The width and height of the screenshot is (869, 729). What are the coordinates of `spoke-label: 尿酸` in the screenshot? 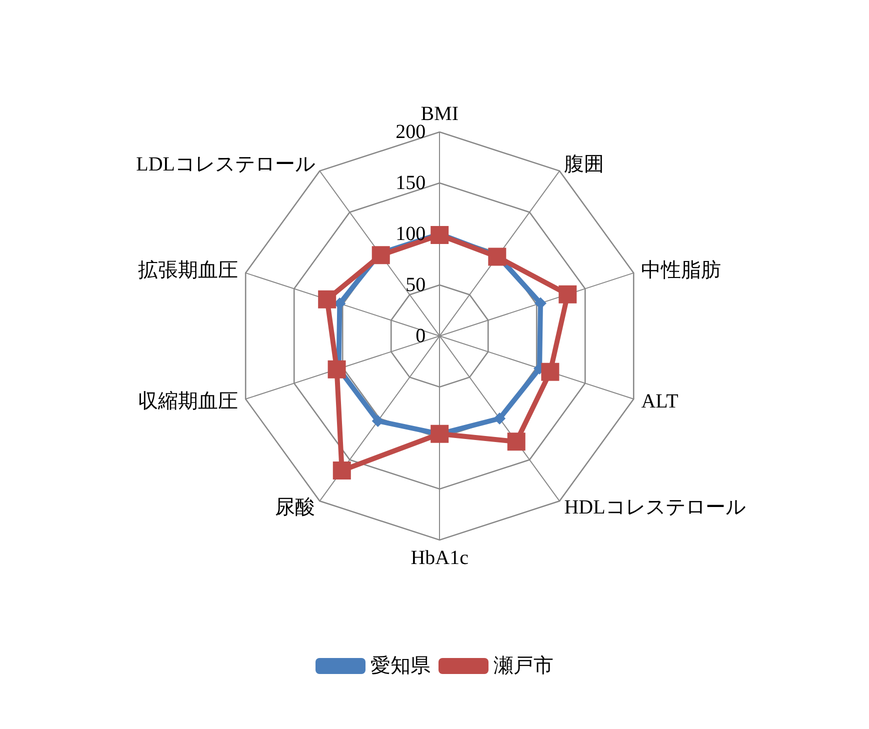 It's located at (295, 507).